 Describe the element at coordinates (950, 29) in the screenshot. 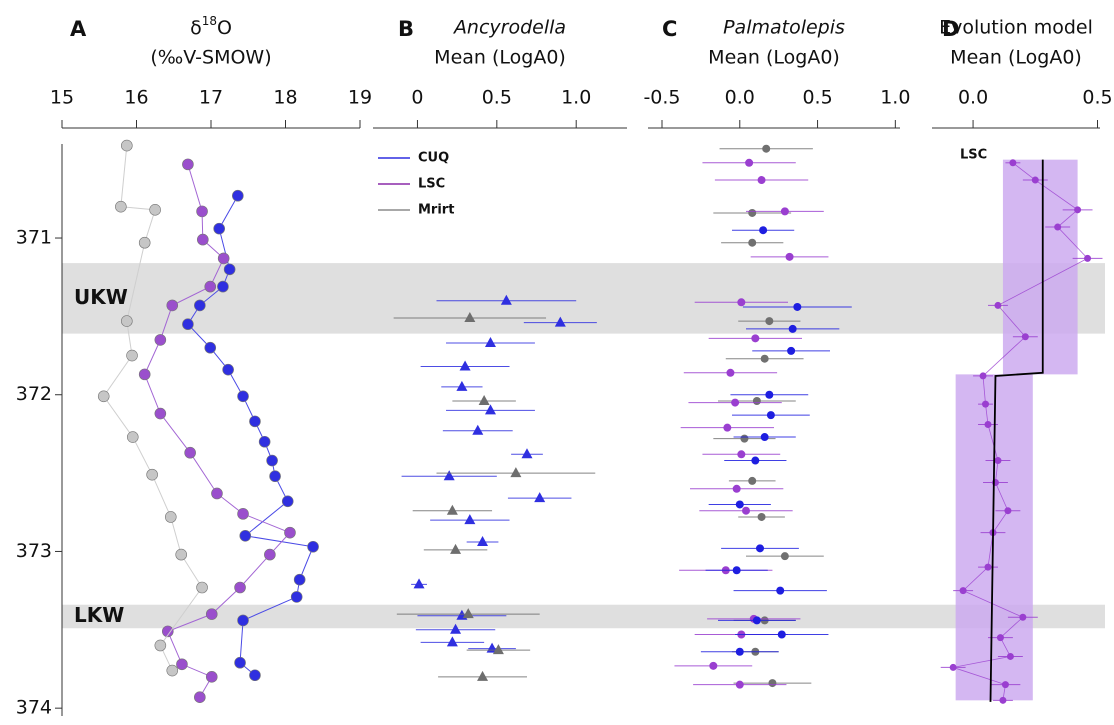

I see `panel-letter: D` at that location.